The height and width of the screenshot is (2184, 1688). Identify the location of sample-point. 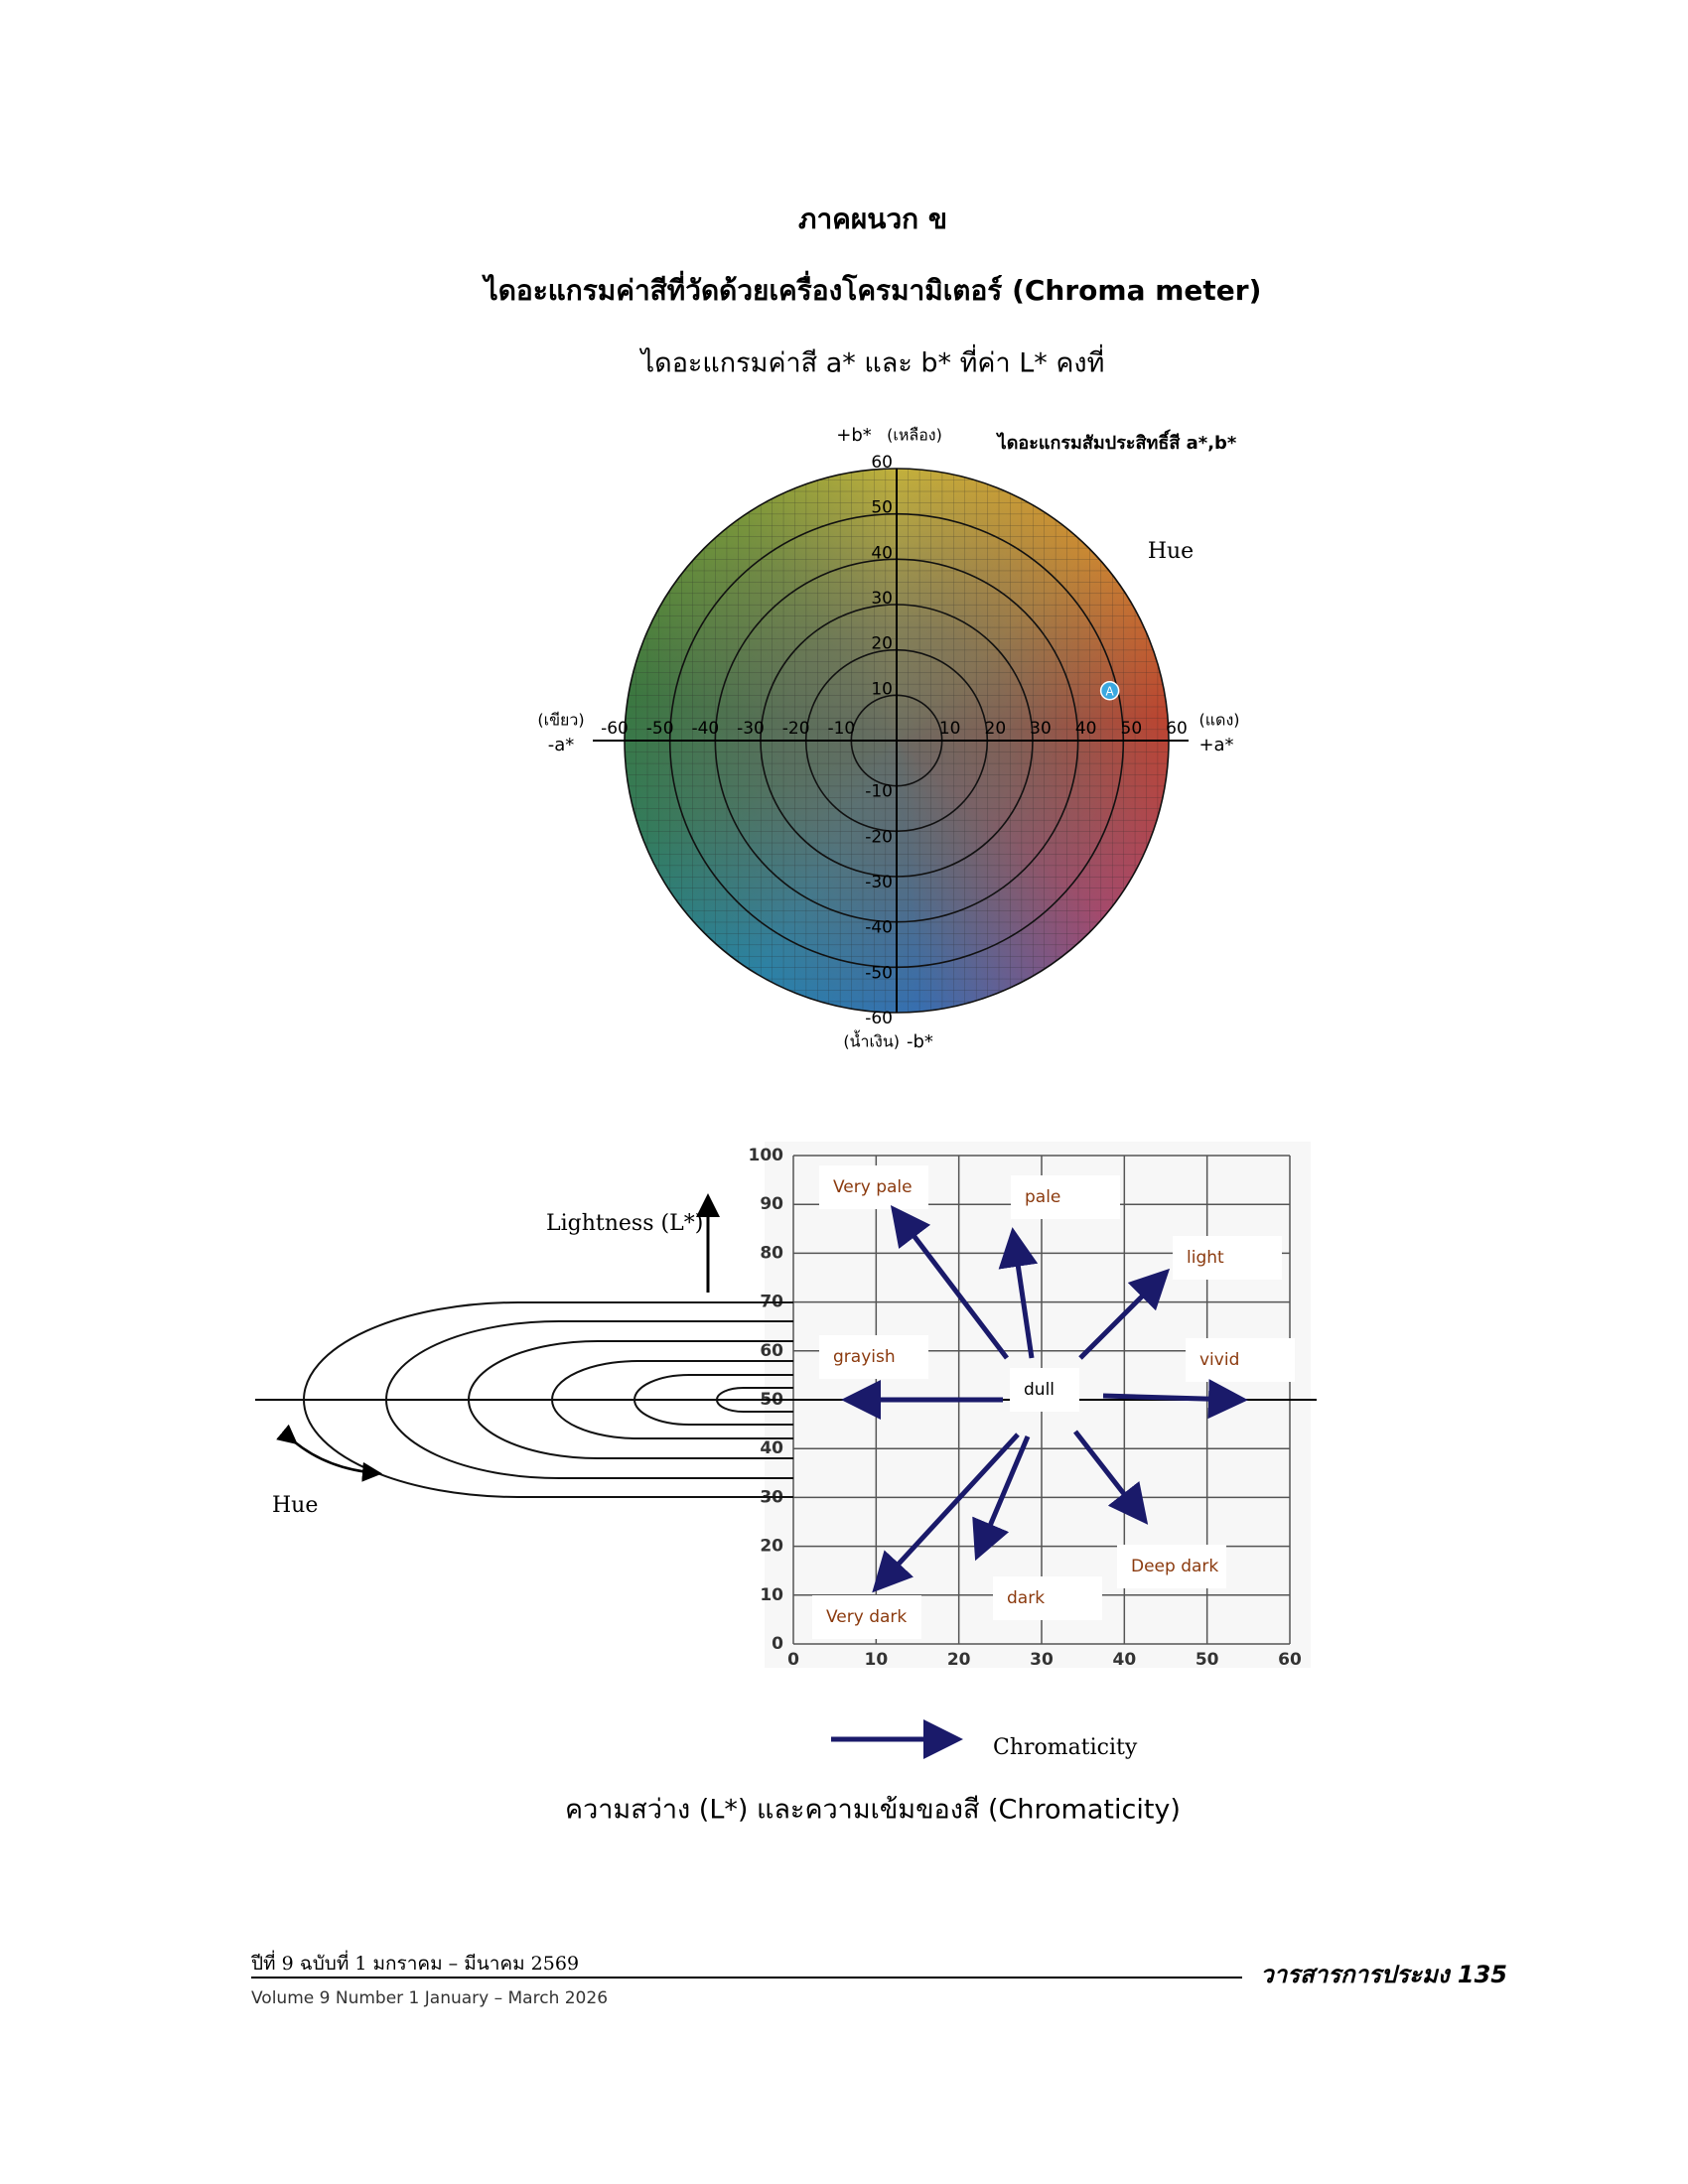
(1109, 691).